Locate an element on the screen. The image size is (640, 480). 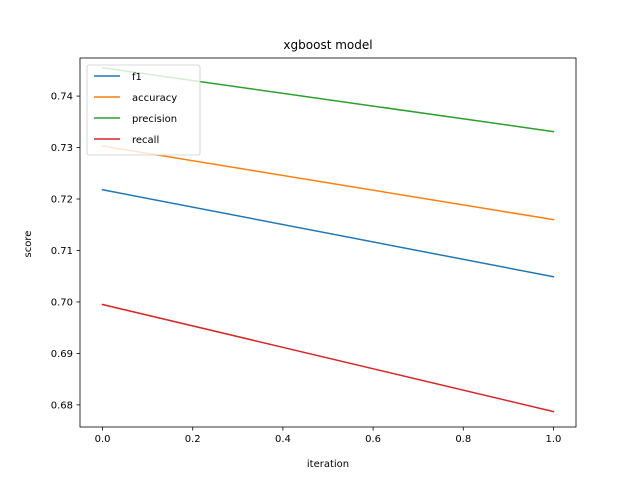
series-line-accuracy is located at coordinates (328, 183).